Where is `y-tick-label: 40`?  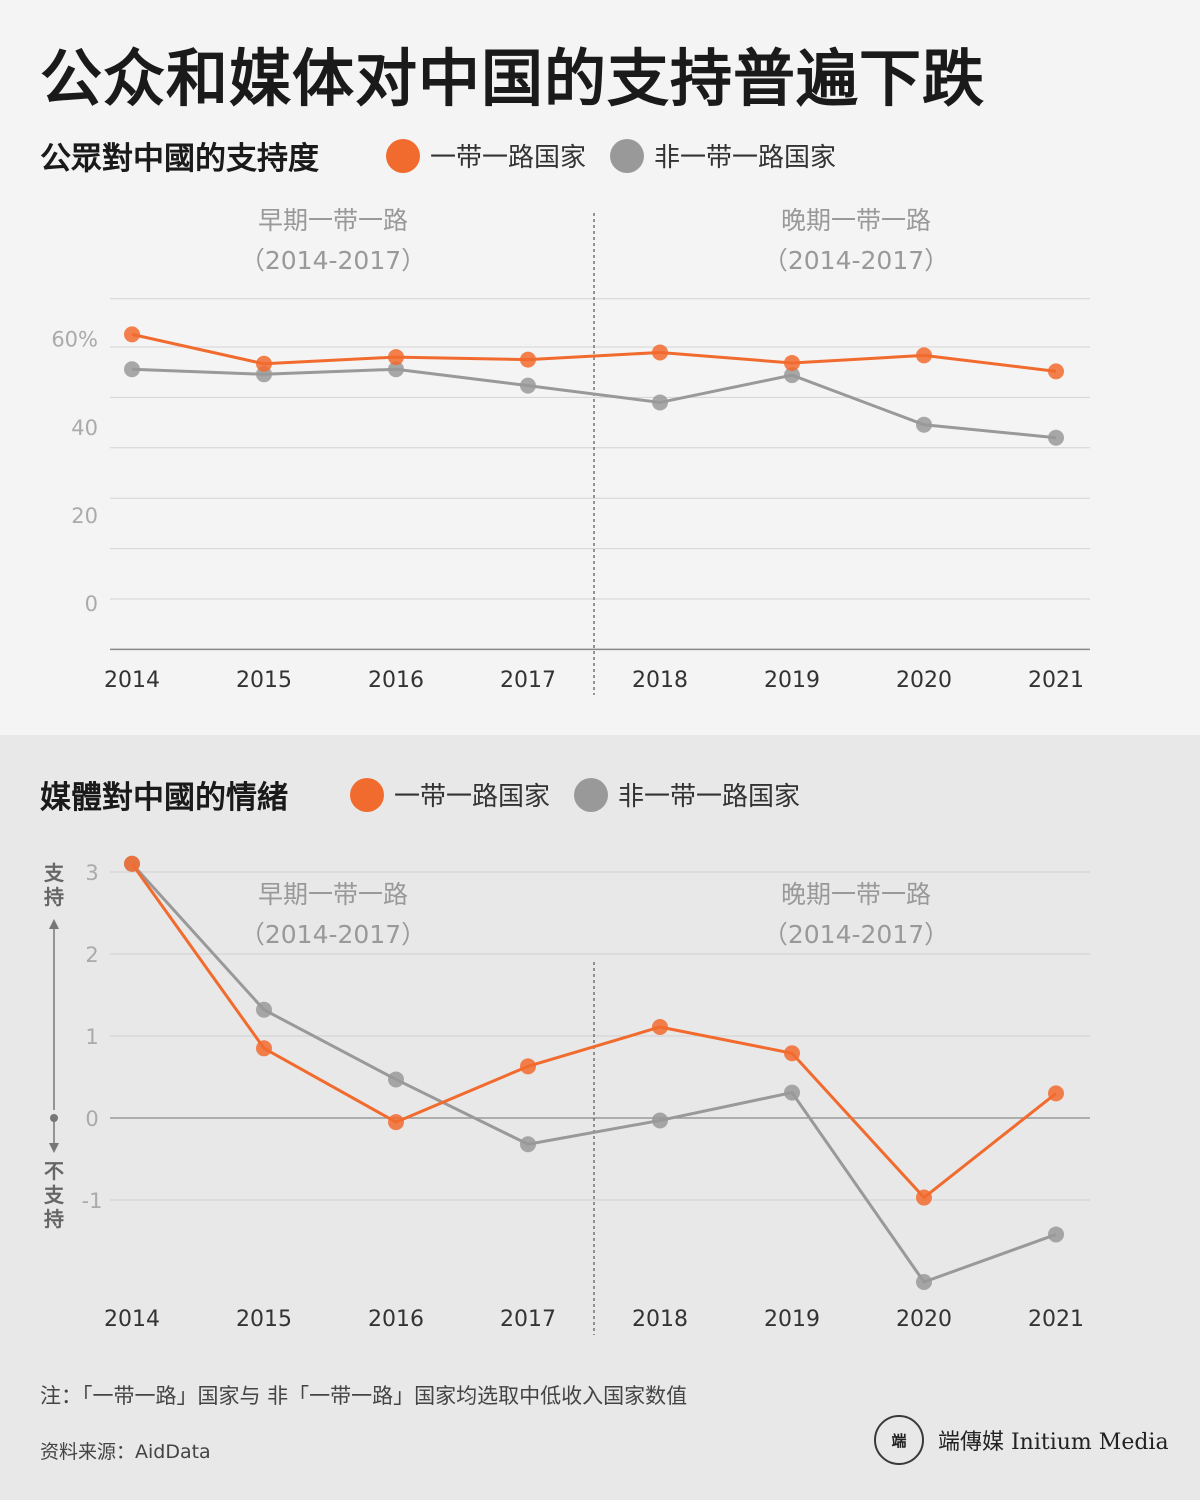 y-tick-label: 40 is located at coordinates (84, 428).